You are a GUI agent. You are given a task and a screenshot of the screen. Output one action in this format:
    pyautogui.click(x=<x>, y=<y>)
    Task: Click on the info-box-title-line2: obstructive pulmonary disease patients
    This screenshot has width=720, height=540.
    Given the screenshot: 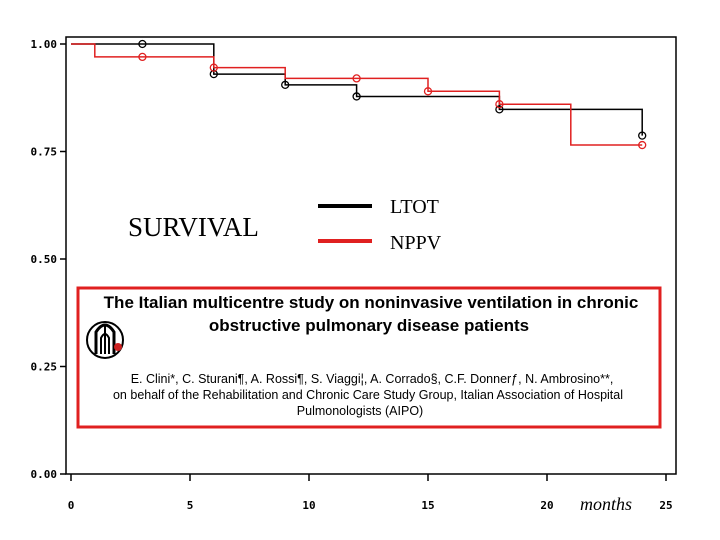 What is the action you would take?
    pyautogui.click(x=369, y=325)
    